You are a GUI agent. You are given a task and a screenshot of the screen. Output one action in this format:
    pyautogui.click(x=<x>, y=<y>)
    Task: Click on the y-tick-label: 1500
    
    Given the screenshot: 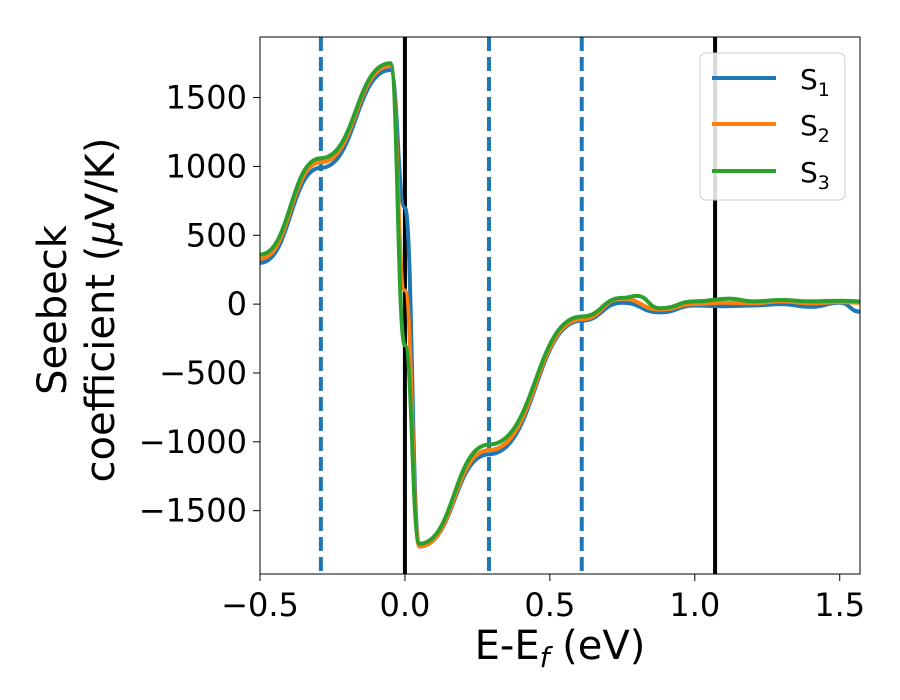 What is the action you would take?
    pyautogui.click(x=206, y=98)
    